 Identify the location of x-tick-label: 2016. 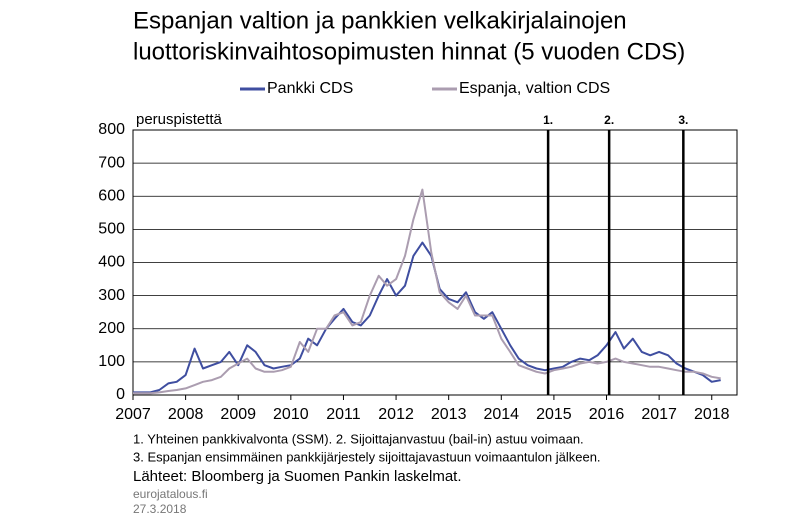
(607, 414).